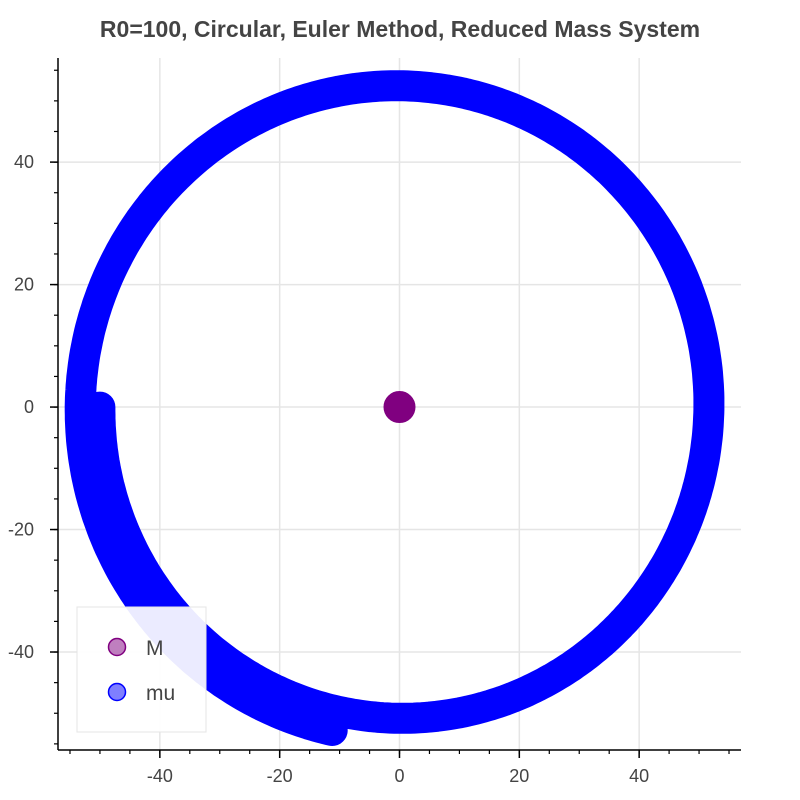  I want to click on x-tick-label: -40, so click(160, 776).